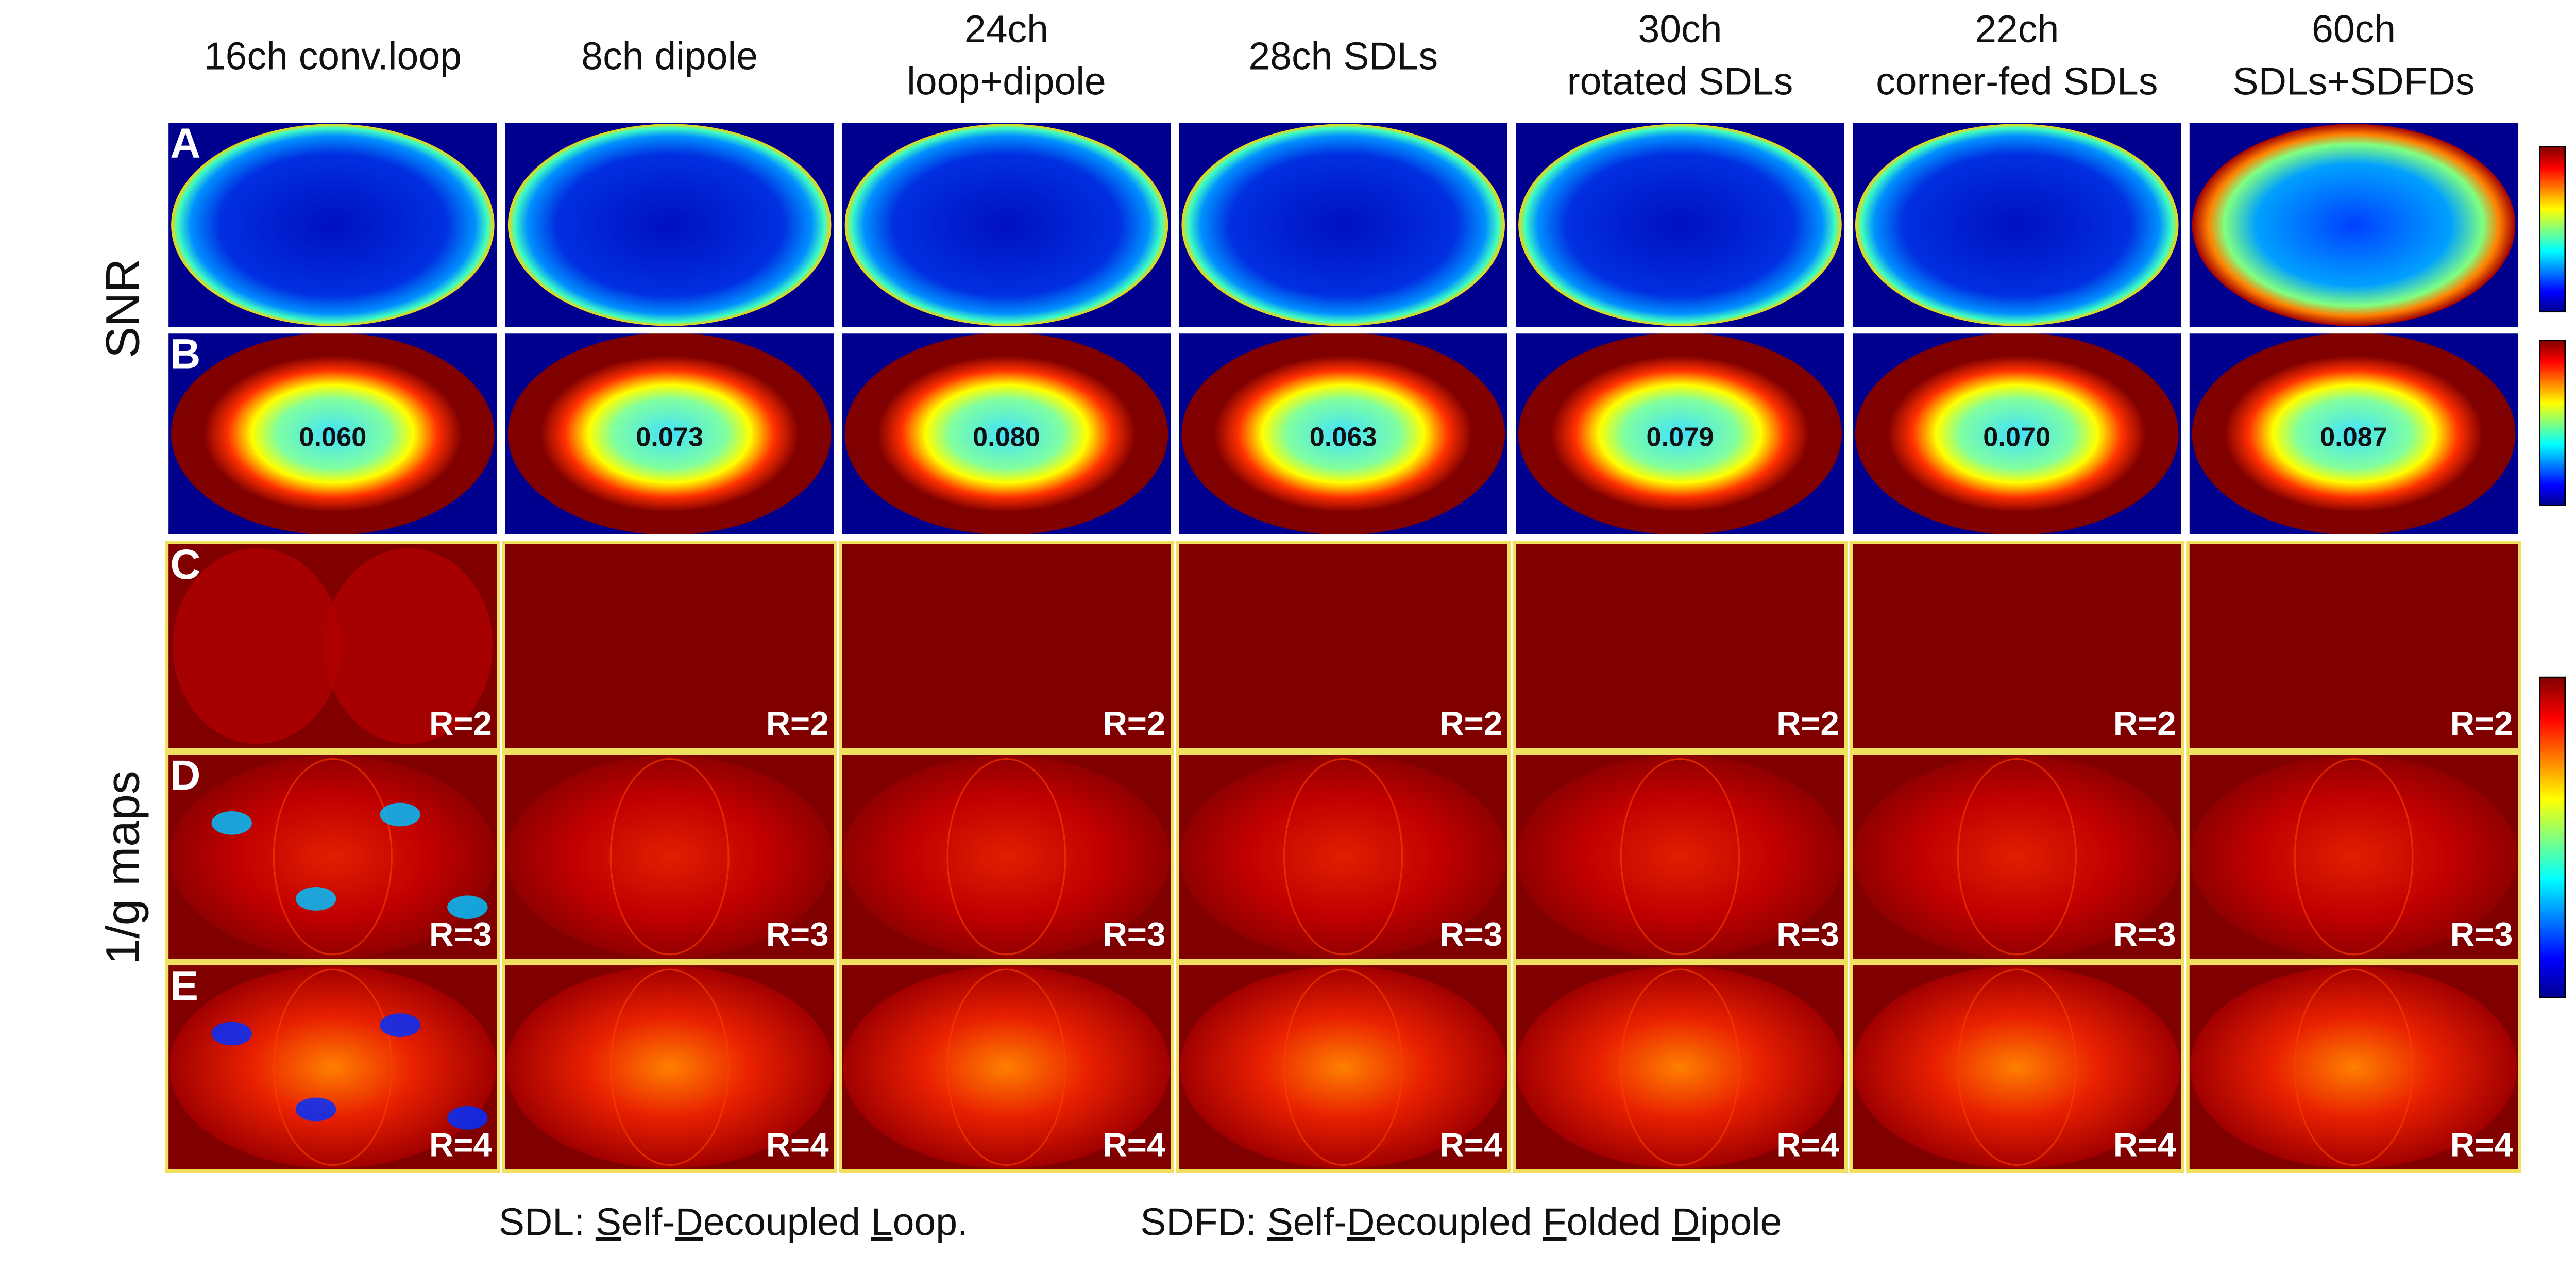  What do you see at coordinates (733, 1221) in the screenshot?
I see `footnote: SDL: Self-Decoupled Loop.` at bounding box center [733, 1221].